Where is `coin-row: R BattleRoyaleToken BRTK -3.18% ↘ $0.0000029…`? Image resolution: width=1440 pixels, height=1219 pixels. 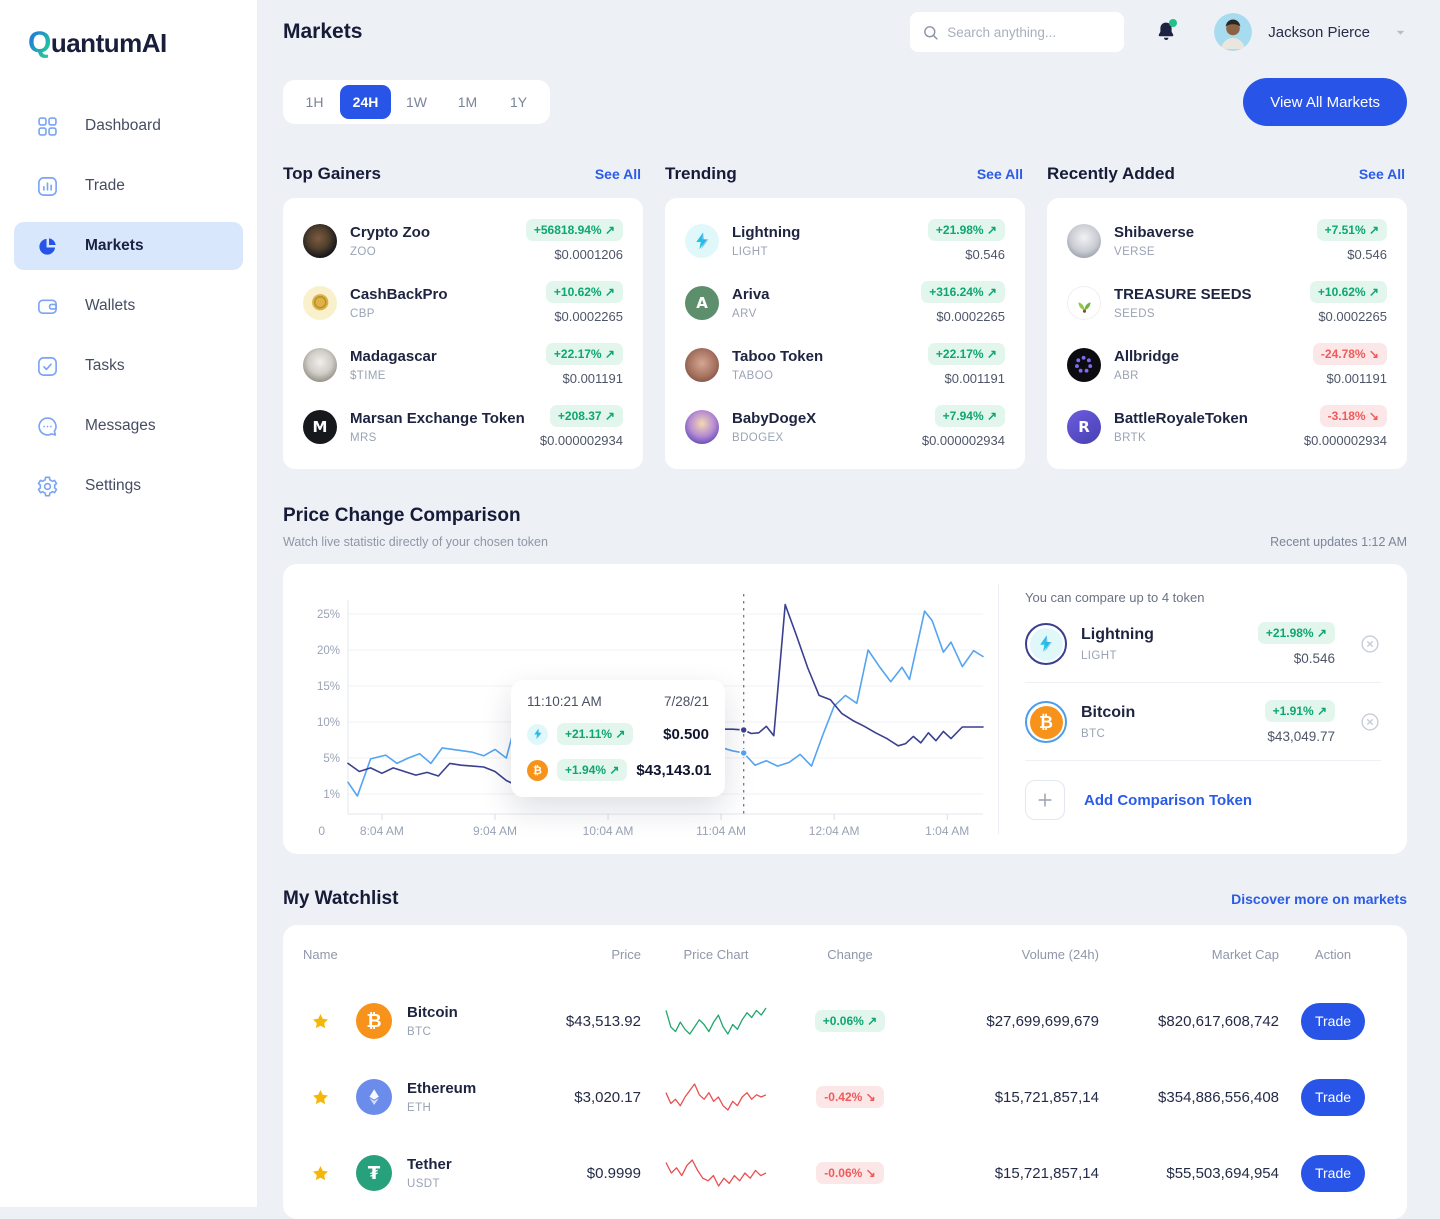 coin-row: R BattleRoyaleToken BRTK -3.18% ↘ $0.0000029… is located at coordinates (1227, 426).